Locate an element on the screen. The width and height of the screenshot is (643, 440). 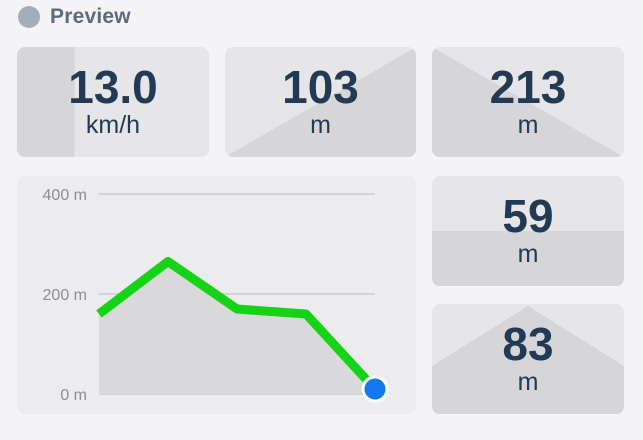
distance-2-value: 213 is located at coordinates (528, 87).